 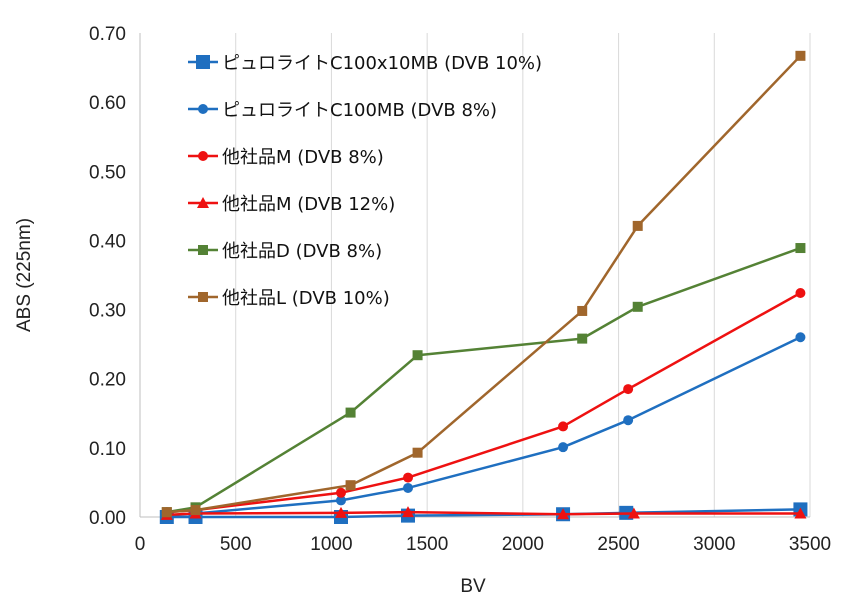 I want to click on y-tick-label: 0.10, so click(x=107, y=449).